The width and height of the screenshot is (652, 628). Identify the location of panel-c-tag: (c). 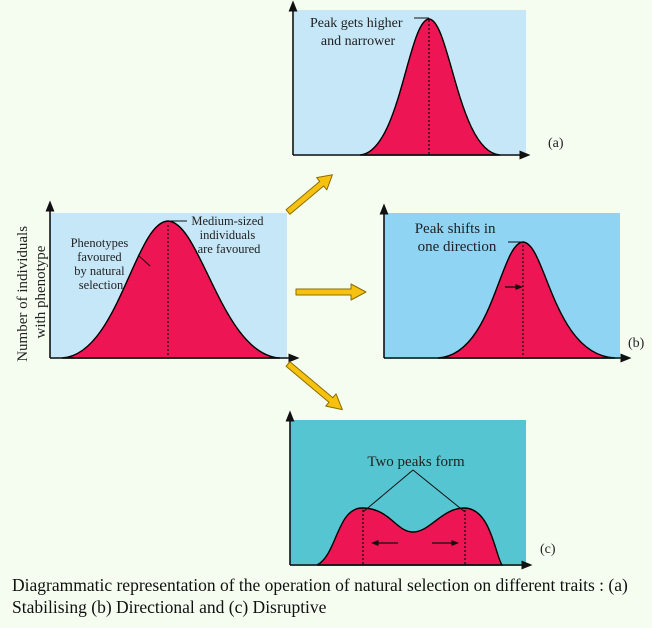
(548, 549).